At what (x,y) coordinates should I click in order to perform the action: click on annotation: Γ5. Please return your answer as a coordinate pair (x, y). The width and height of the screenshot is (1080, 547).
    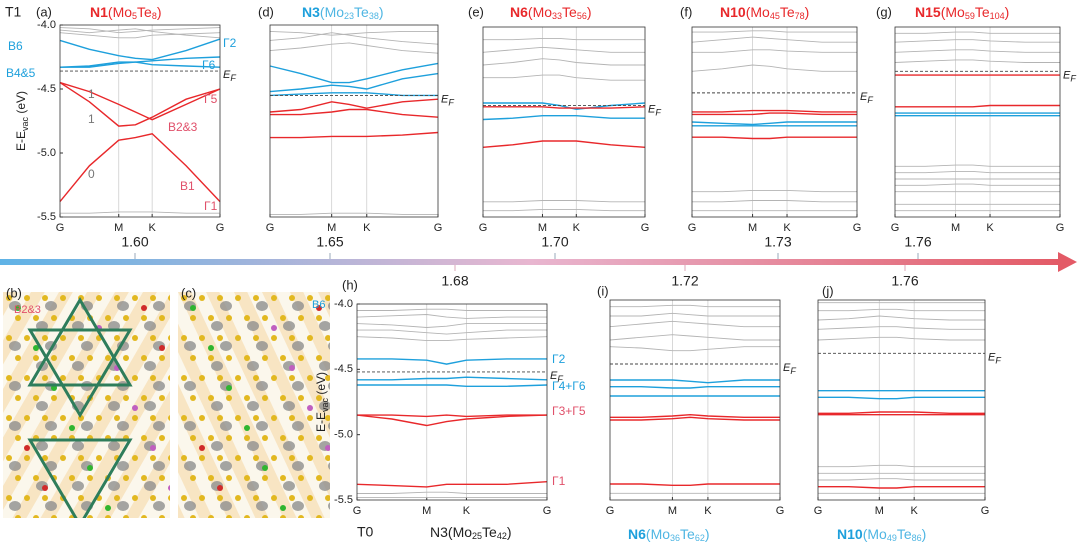
    Looking at the image, I should click on (211, 99).